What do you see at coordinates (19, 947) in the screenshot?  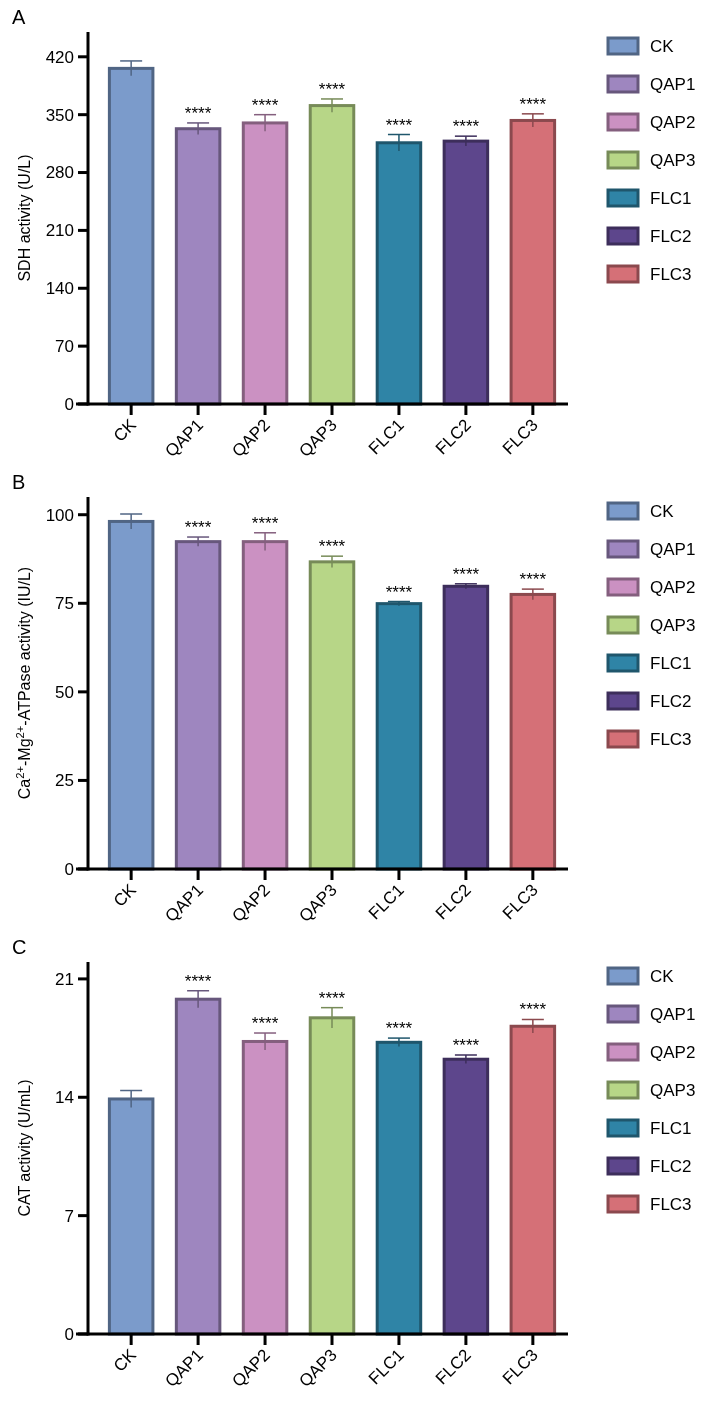 I see `chart-title: C` at bounding box center [19, 947].